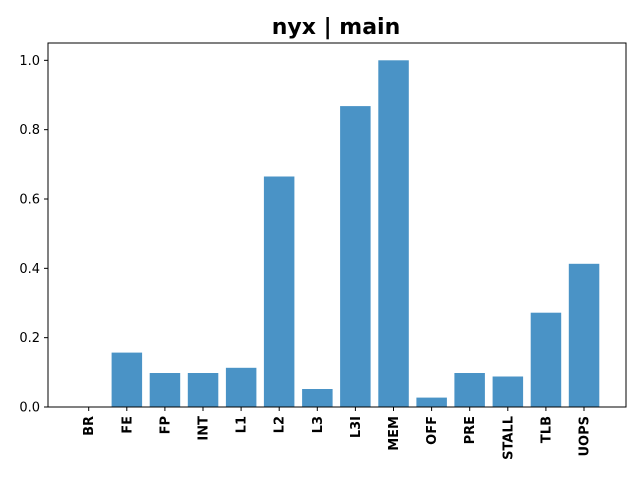  I want to click on x-axis: BR FE FP INT L1 L2 L3 L3I MEM OFF PRE STALL TLB UOPS, so click(337, 433).